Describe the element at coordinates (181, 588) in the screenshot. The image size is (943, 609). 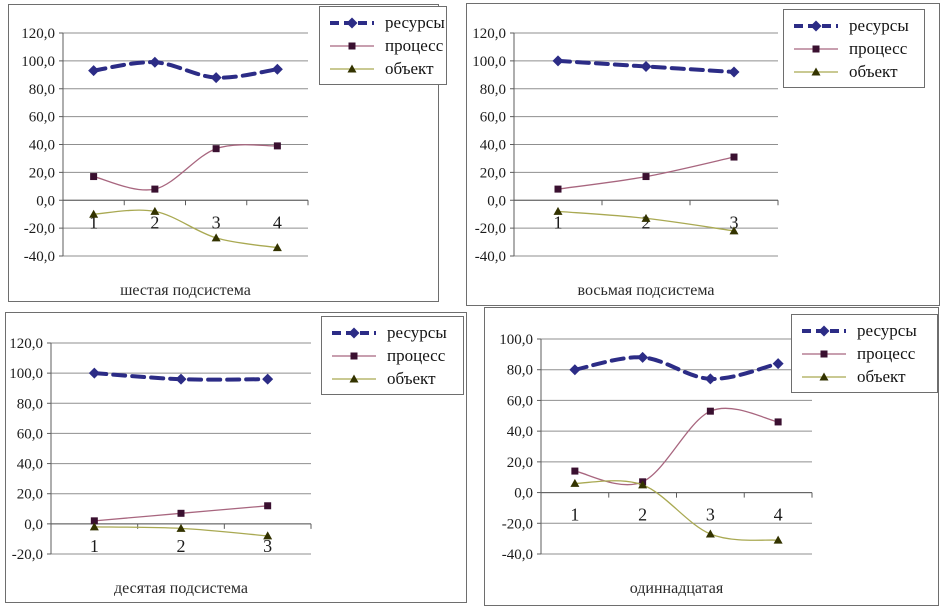
I see `chart-title: десятая подсистема` at that location.